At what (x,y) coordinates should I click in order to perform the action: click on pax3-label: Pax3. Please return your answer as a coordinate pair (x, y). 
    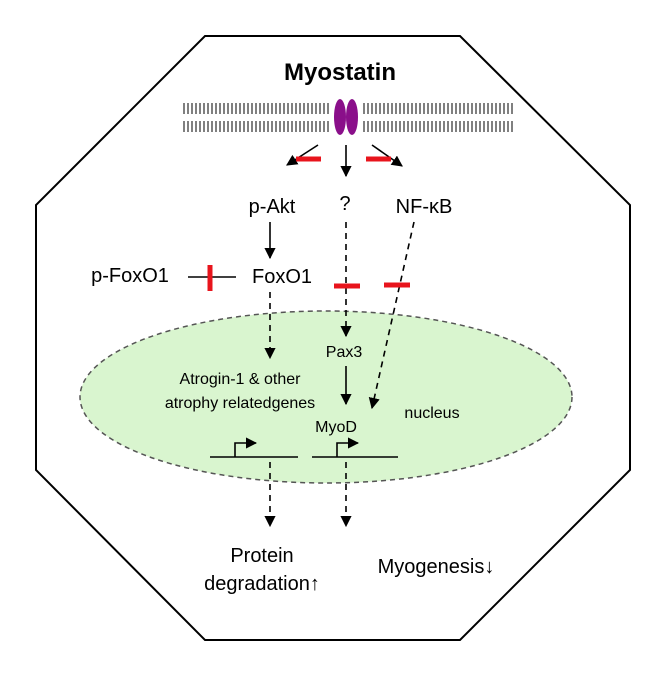
    Looking at the image, I should click on (344, 352).